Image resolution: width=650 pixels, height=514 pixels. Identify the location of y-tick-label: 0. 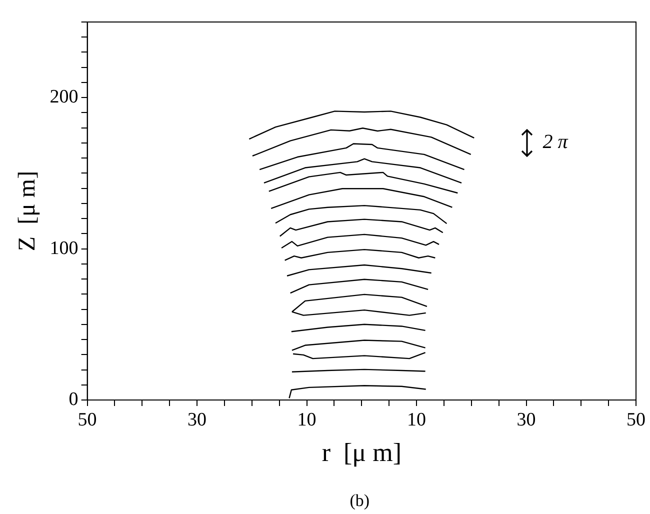
(73, 399).